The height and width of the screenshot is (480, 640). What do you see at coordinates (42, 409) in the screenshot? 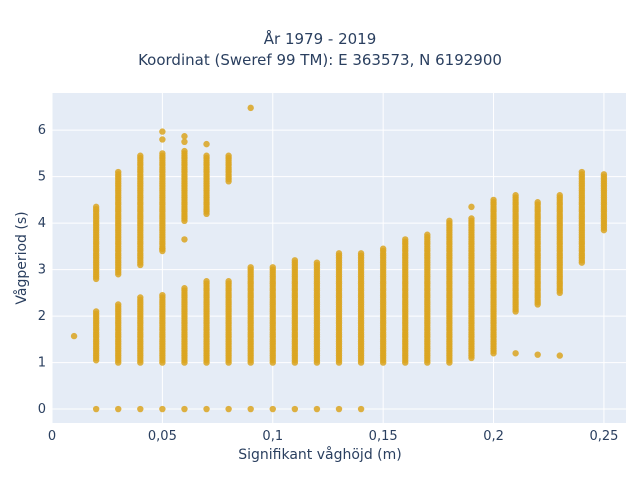
I see `y-tick-label: 0` at bounding box center [42, 409].